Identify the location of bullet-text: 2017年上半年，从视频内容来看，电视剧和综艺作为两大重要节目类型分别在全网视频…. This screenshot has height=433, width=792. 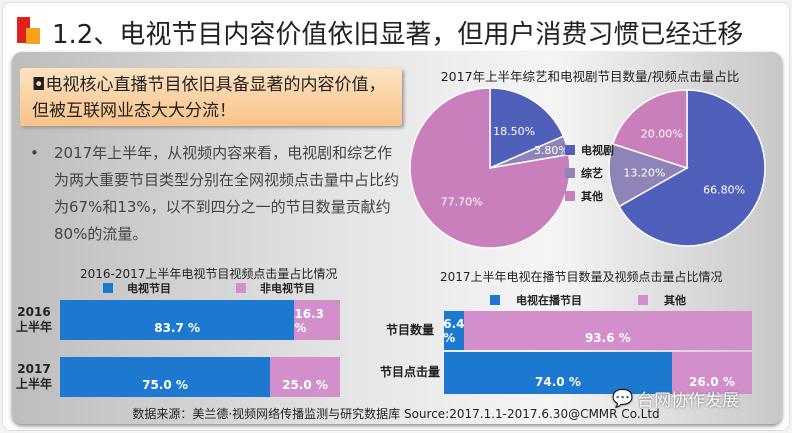
(227, 193).